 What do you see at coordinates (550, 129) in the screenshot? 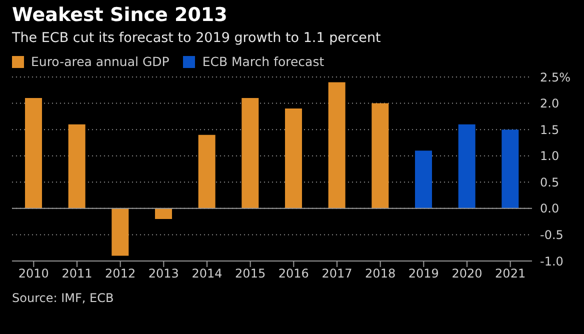
I see `y-tick-label: 1.5` at bounding box center [550, 129].